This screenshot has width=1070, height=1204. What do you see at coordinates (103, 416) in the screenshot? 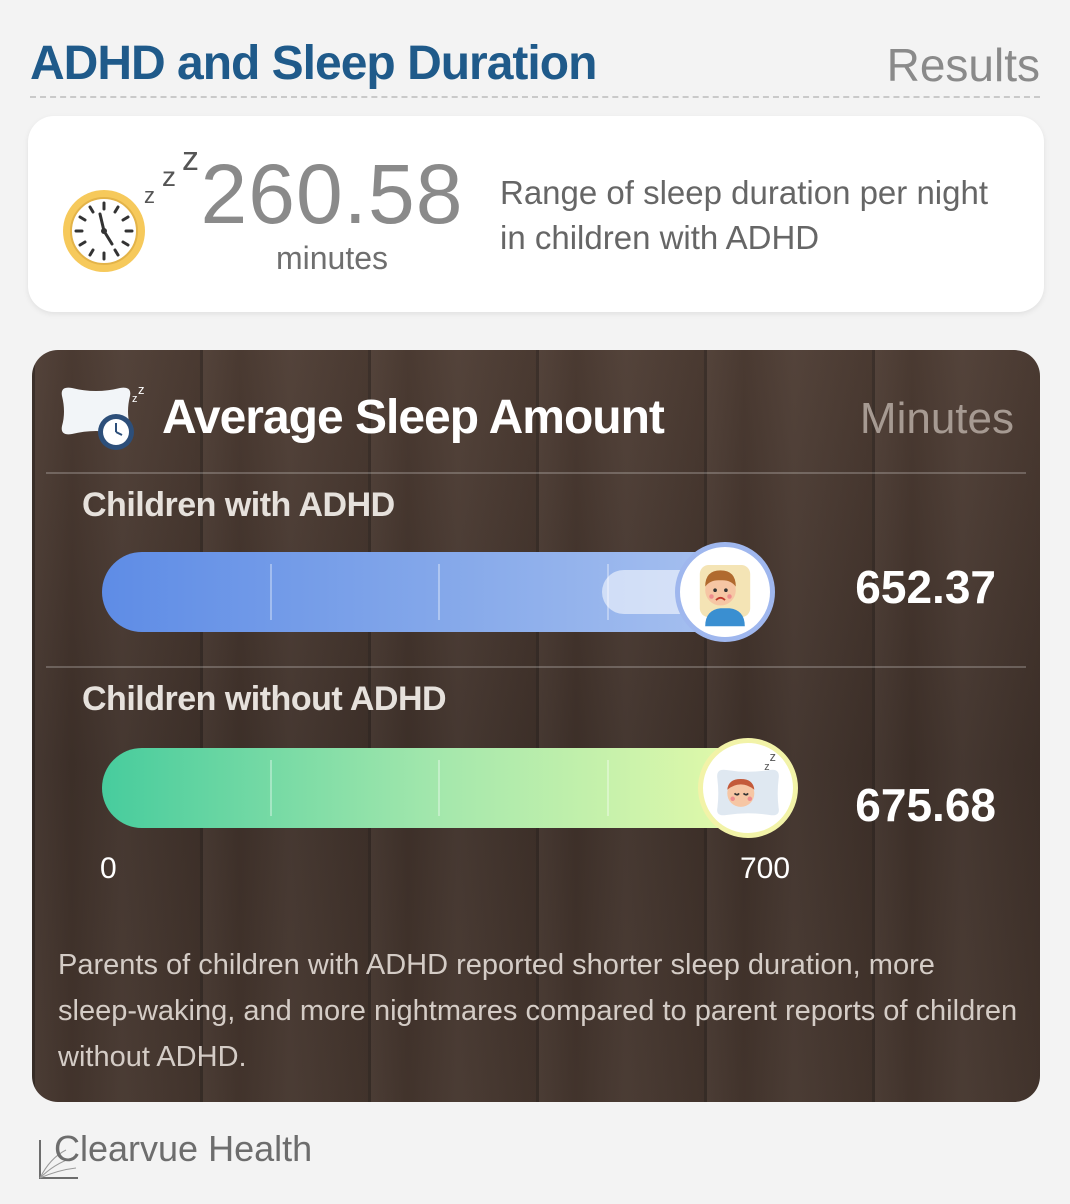
I see `pillow-clock-icon: z z` at bounding box center [103, 416].